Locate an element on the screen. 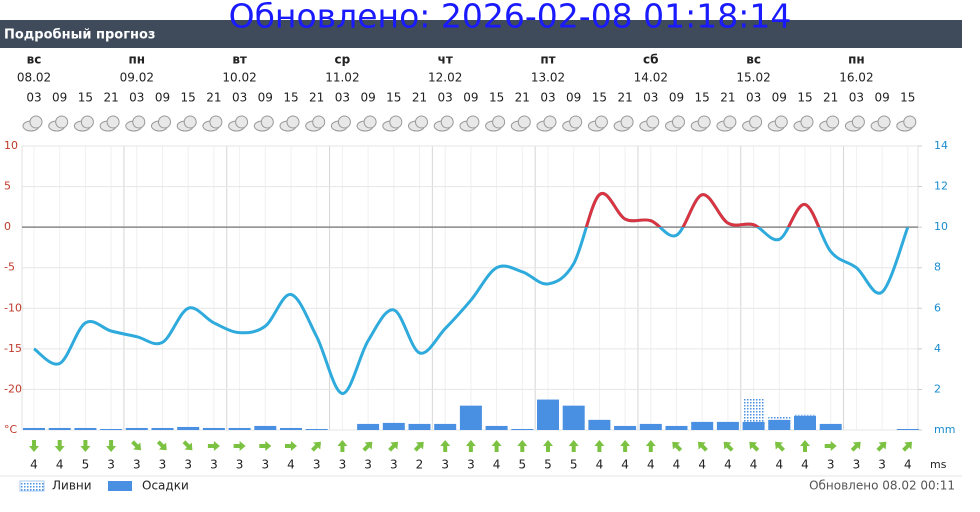  date: 15.02 is located at coordinates (753, 78).